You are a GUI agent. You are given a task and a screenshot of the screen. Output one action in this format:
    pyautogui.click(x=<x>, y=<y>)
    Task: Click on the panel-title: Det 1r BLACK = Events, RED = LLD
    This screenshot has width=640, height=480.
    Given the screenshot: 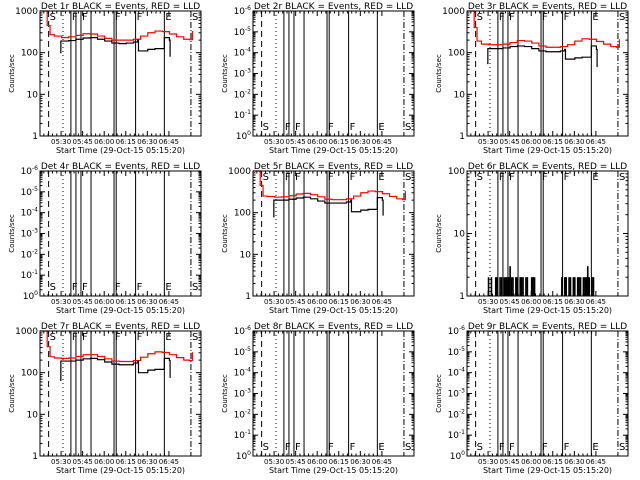 What is the action you would take?
    pyautogui.click(x=120, y=7)
    